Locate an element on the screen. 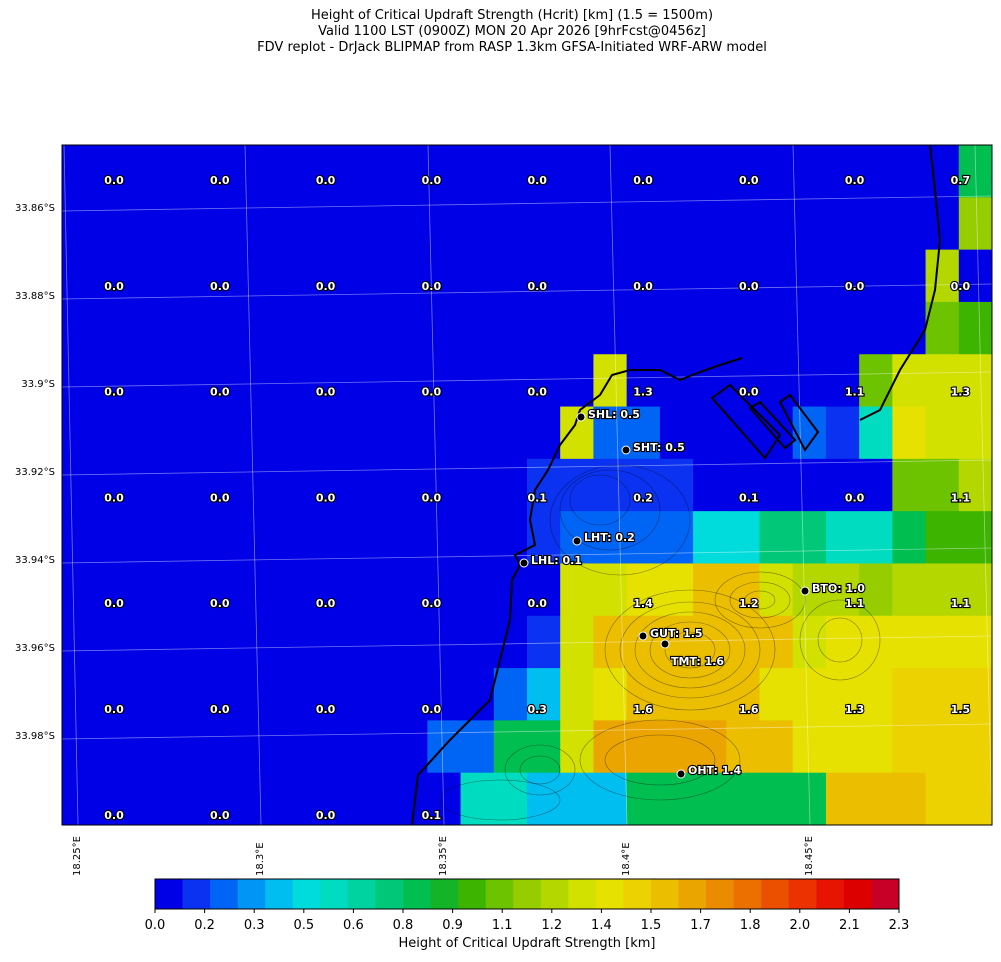 The image size is (1001, 962). lat-tick-label: 33.94°S is located at coordinates (35, 560).